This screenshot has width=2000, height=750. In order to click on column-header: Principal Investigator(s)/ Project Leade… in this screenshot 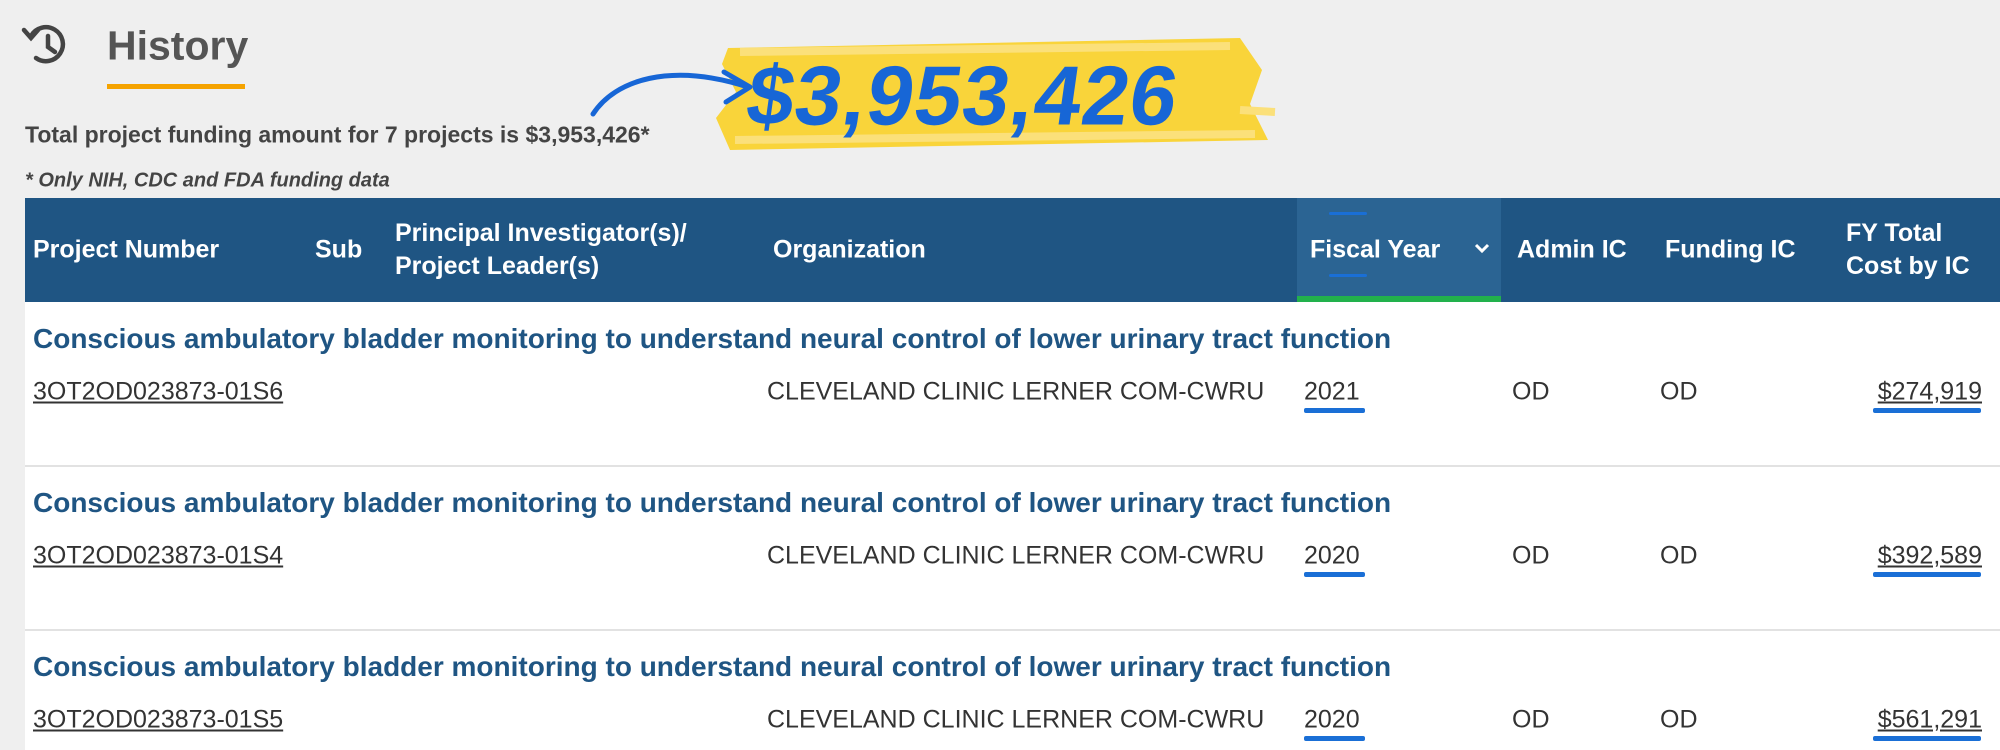, I will do `click(541, 249)`.